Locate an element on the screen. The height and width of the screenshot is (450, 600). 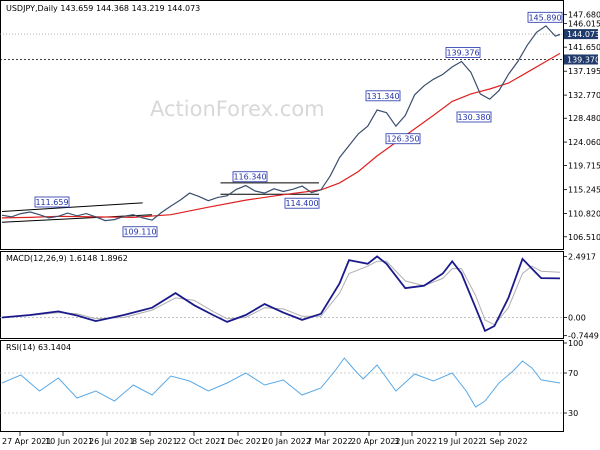
watermark: ActionForex.com is located at coordinates (237, 109).